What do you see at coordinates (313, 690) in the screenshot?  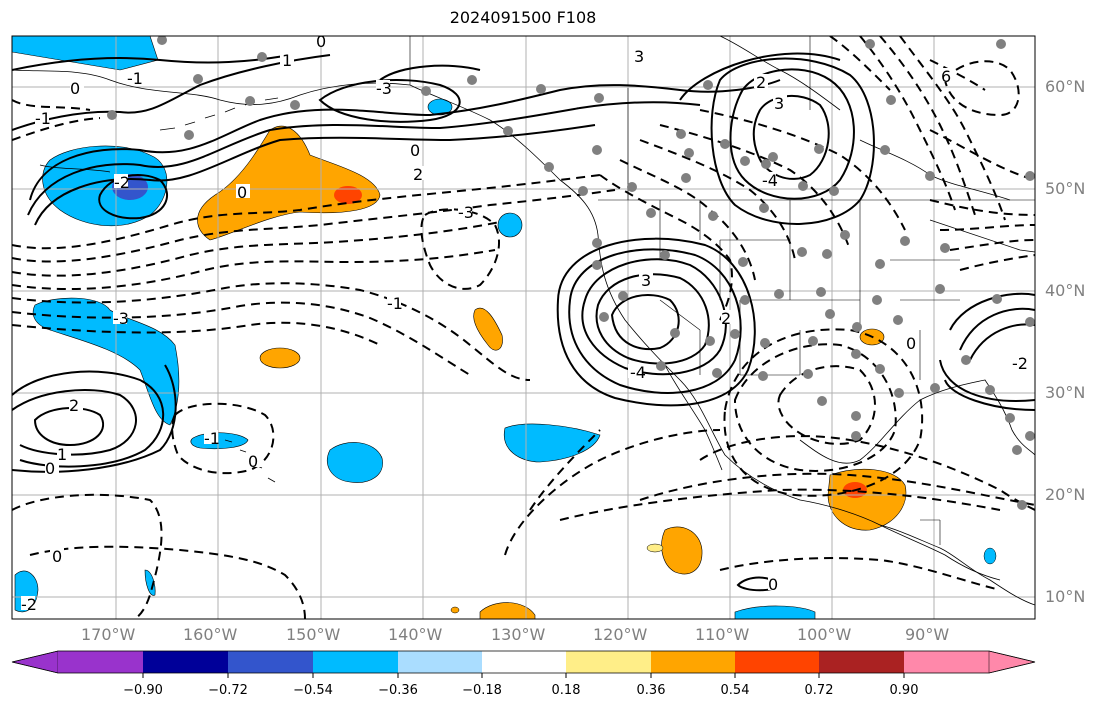 I see `colorbar-tick-label: −0.54` at bounding box center [313, 690].